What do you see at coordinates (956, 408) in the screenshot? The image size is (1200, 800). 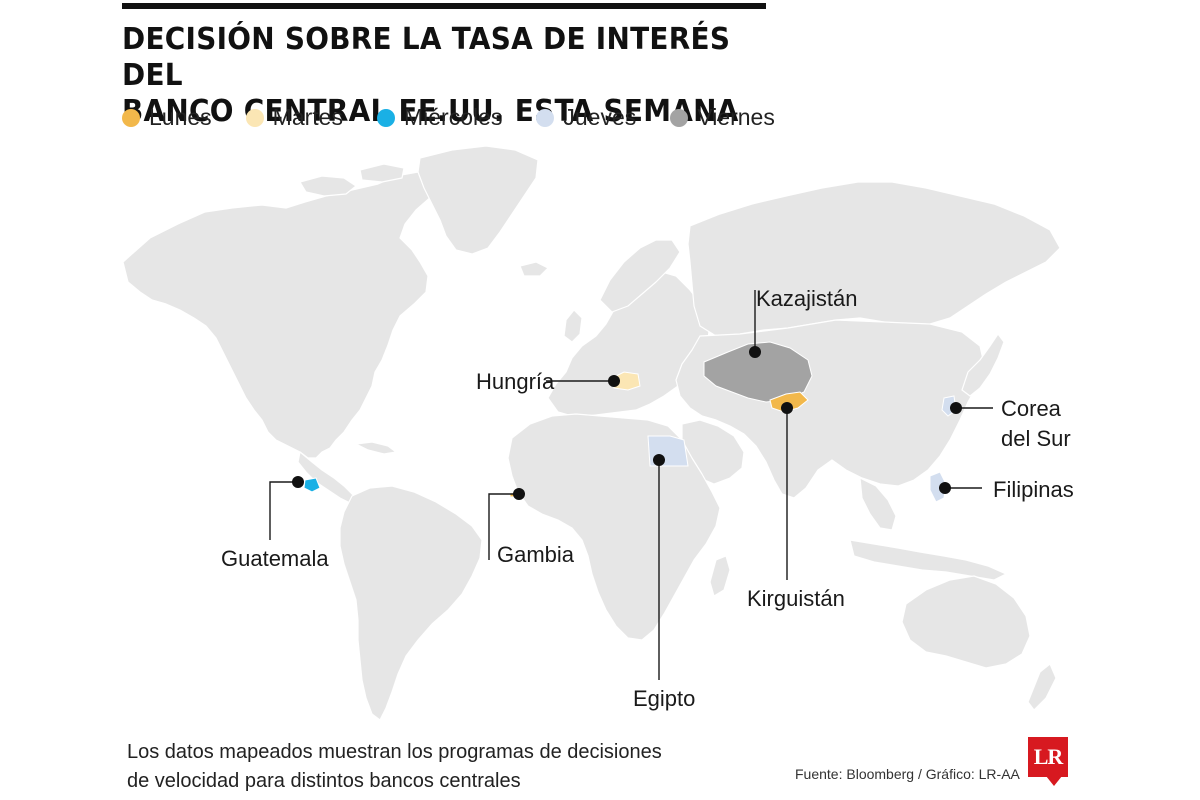 I see `south-korea-marker` at bounding box center [956, 408].